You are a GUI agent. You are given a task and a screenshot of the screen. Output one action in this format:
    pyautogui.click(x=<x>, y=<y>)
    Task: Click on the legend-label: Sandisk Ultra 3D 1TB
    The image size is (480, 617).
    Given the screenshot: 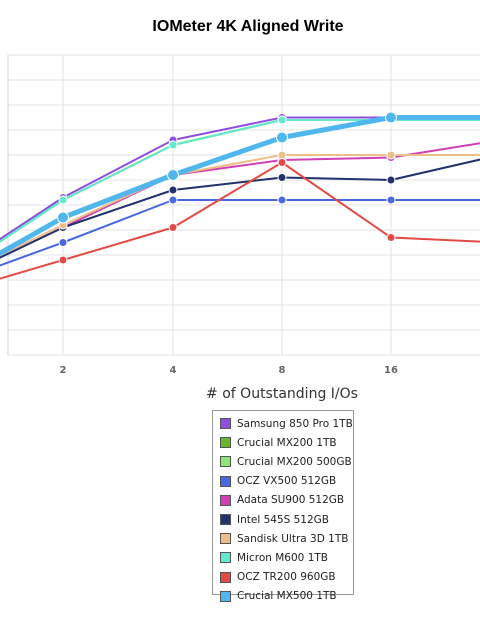 What is the action you would take?
    pyautogui.click(x=293, y=538)
    